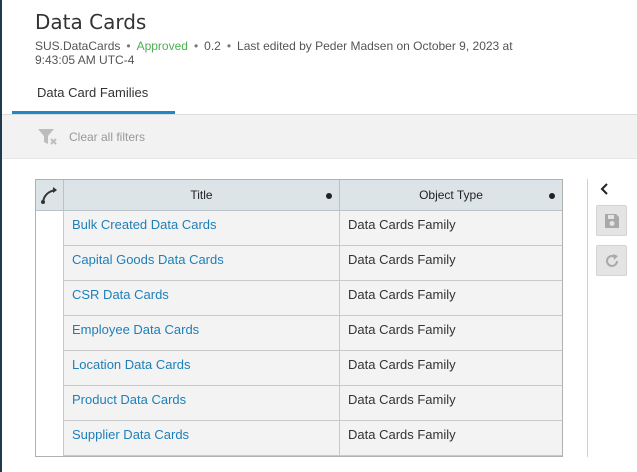 The width and height of the screenshot is (637, 472). Describe the element at coordinates (93, 92) in the screenshot. I see `tab-data-card-families: Data Card Families` at that location.